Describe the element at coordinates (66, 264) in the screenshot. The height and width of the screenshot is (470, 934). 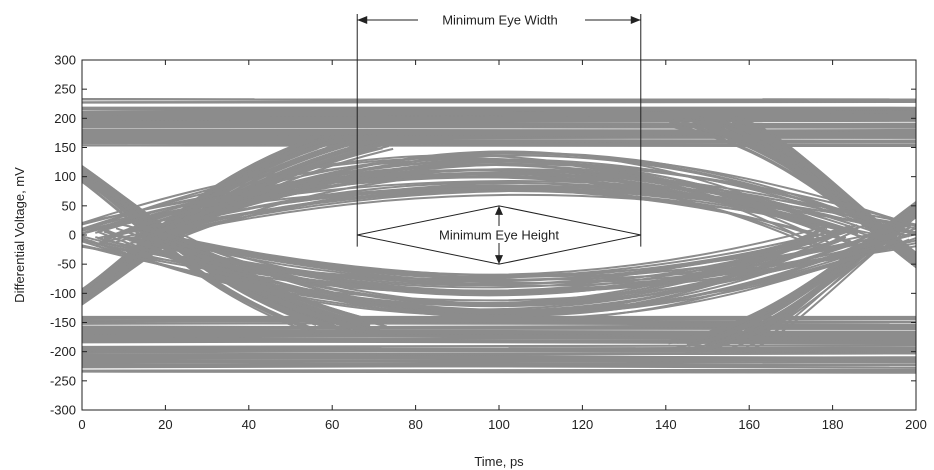
I see `y-tick-label: -50` at that location.